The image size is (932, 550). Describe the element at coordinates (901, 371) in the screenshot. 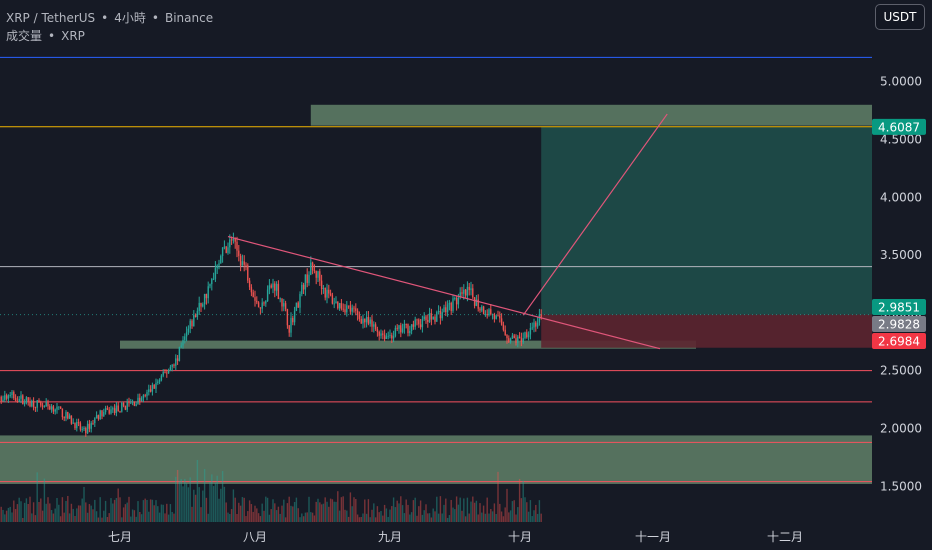

I see `y-tick-label-5: 2.5000` at that location.